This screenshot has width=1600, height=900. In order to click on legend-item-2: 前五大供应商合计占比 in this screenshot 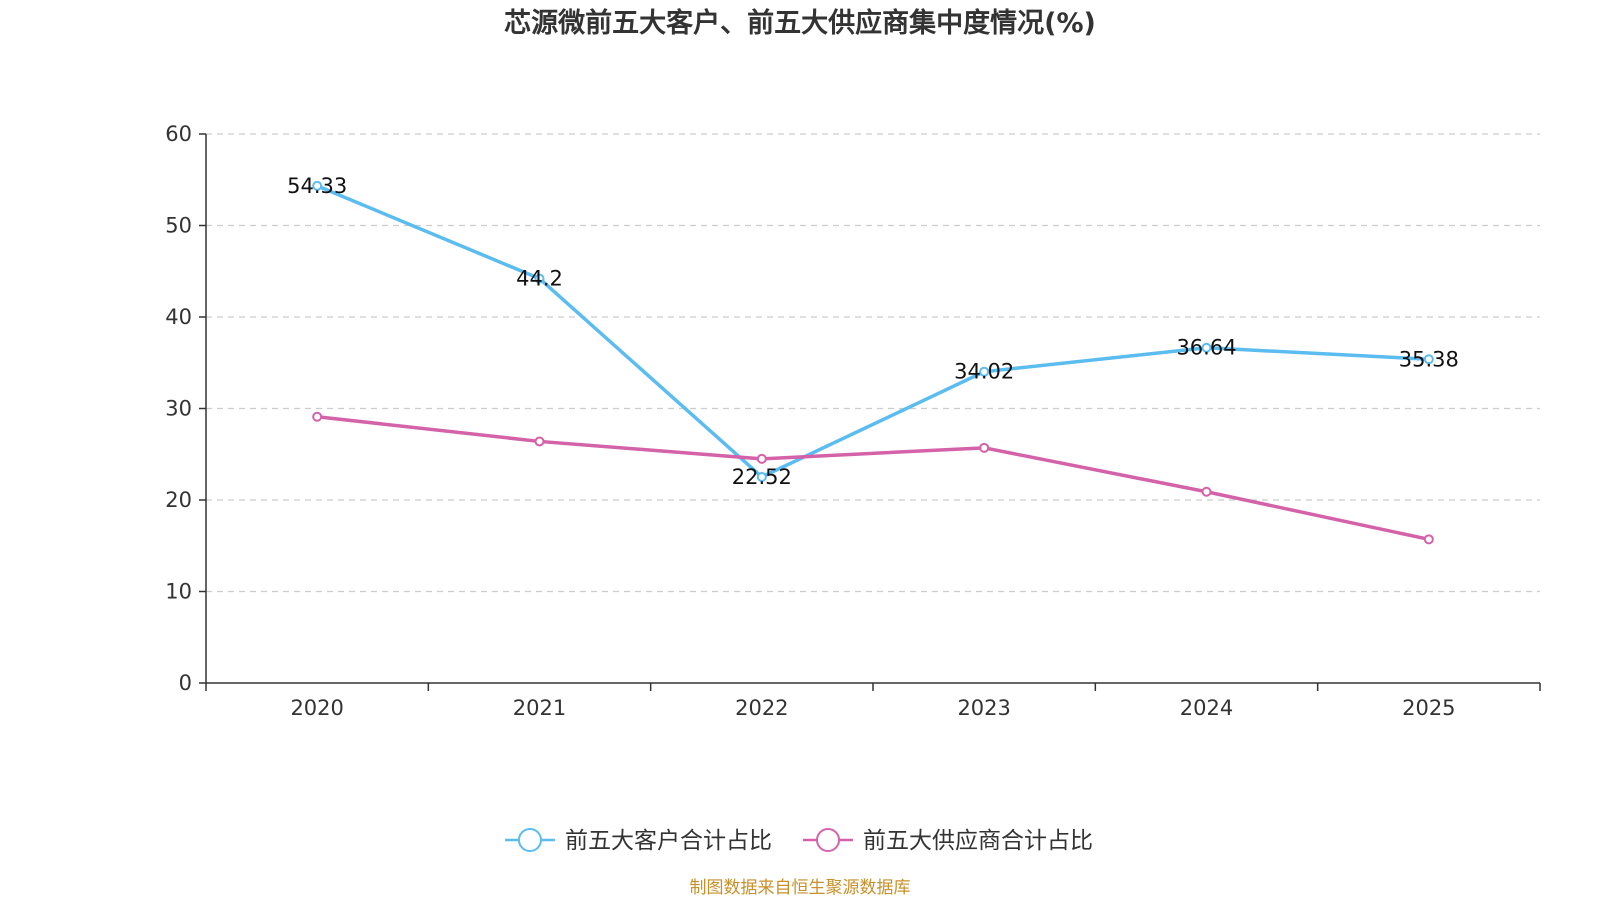, I will do `click(948, 841)`.